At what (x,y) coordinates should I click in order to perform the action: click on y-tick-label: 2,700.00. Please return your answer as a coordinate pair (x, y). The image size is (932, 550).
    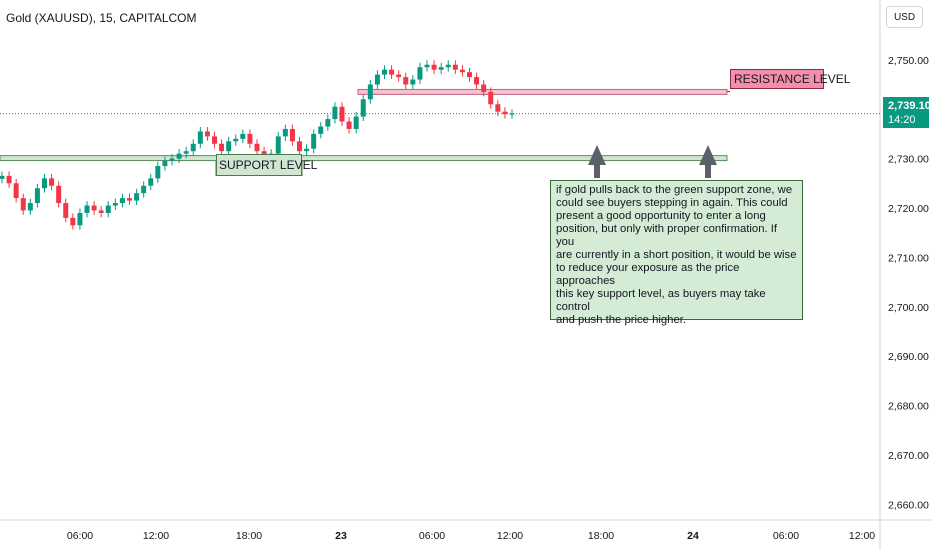
    Looking at the image, I should click on (908, 308).